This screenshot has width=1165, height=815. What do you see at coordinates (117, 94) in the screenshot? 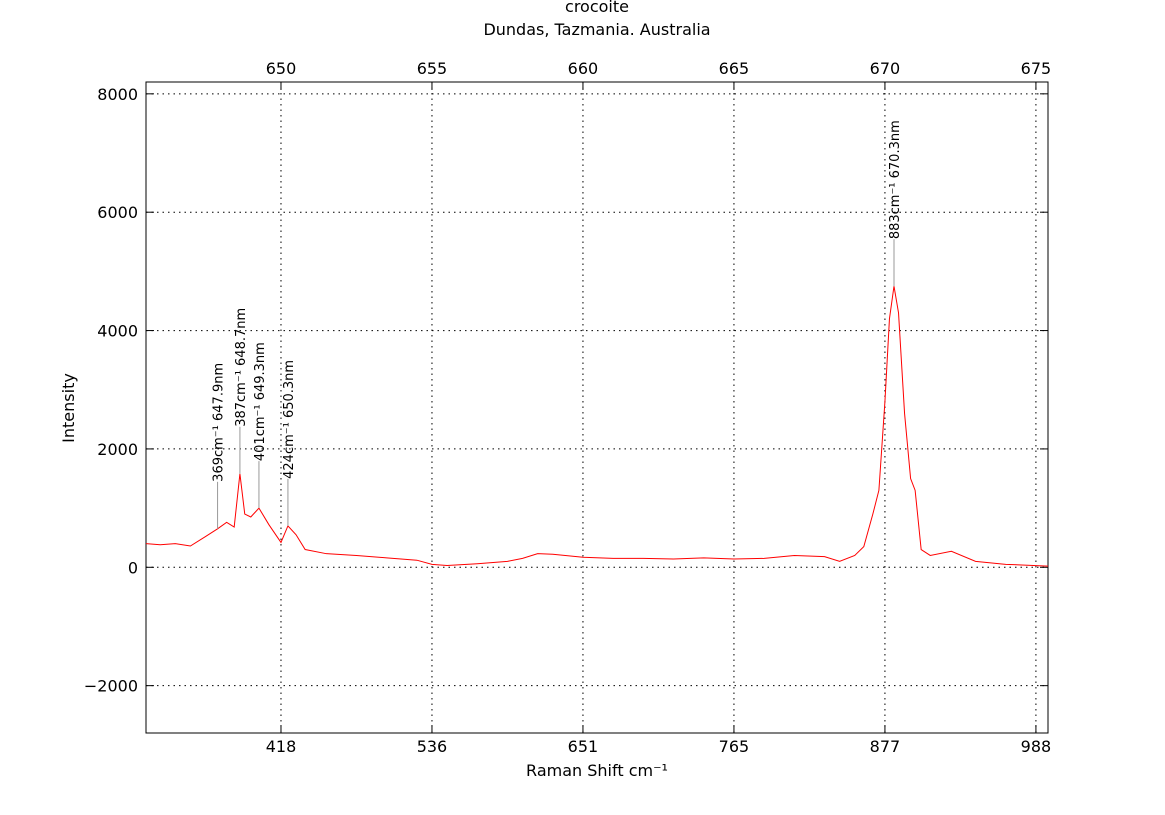
I see `y-tick-label: 8000` at bounding box center [117, 94].